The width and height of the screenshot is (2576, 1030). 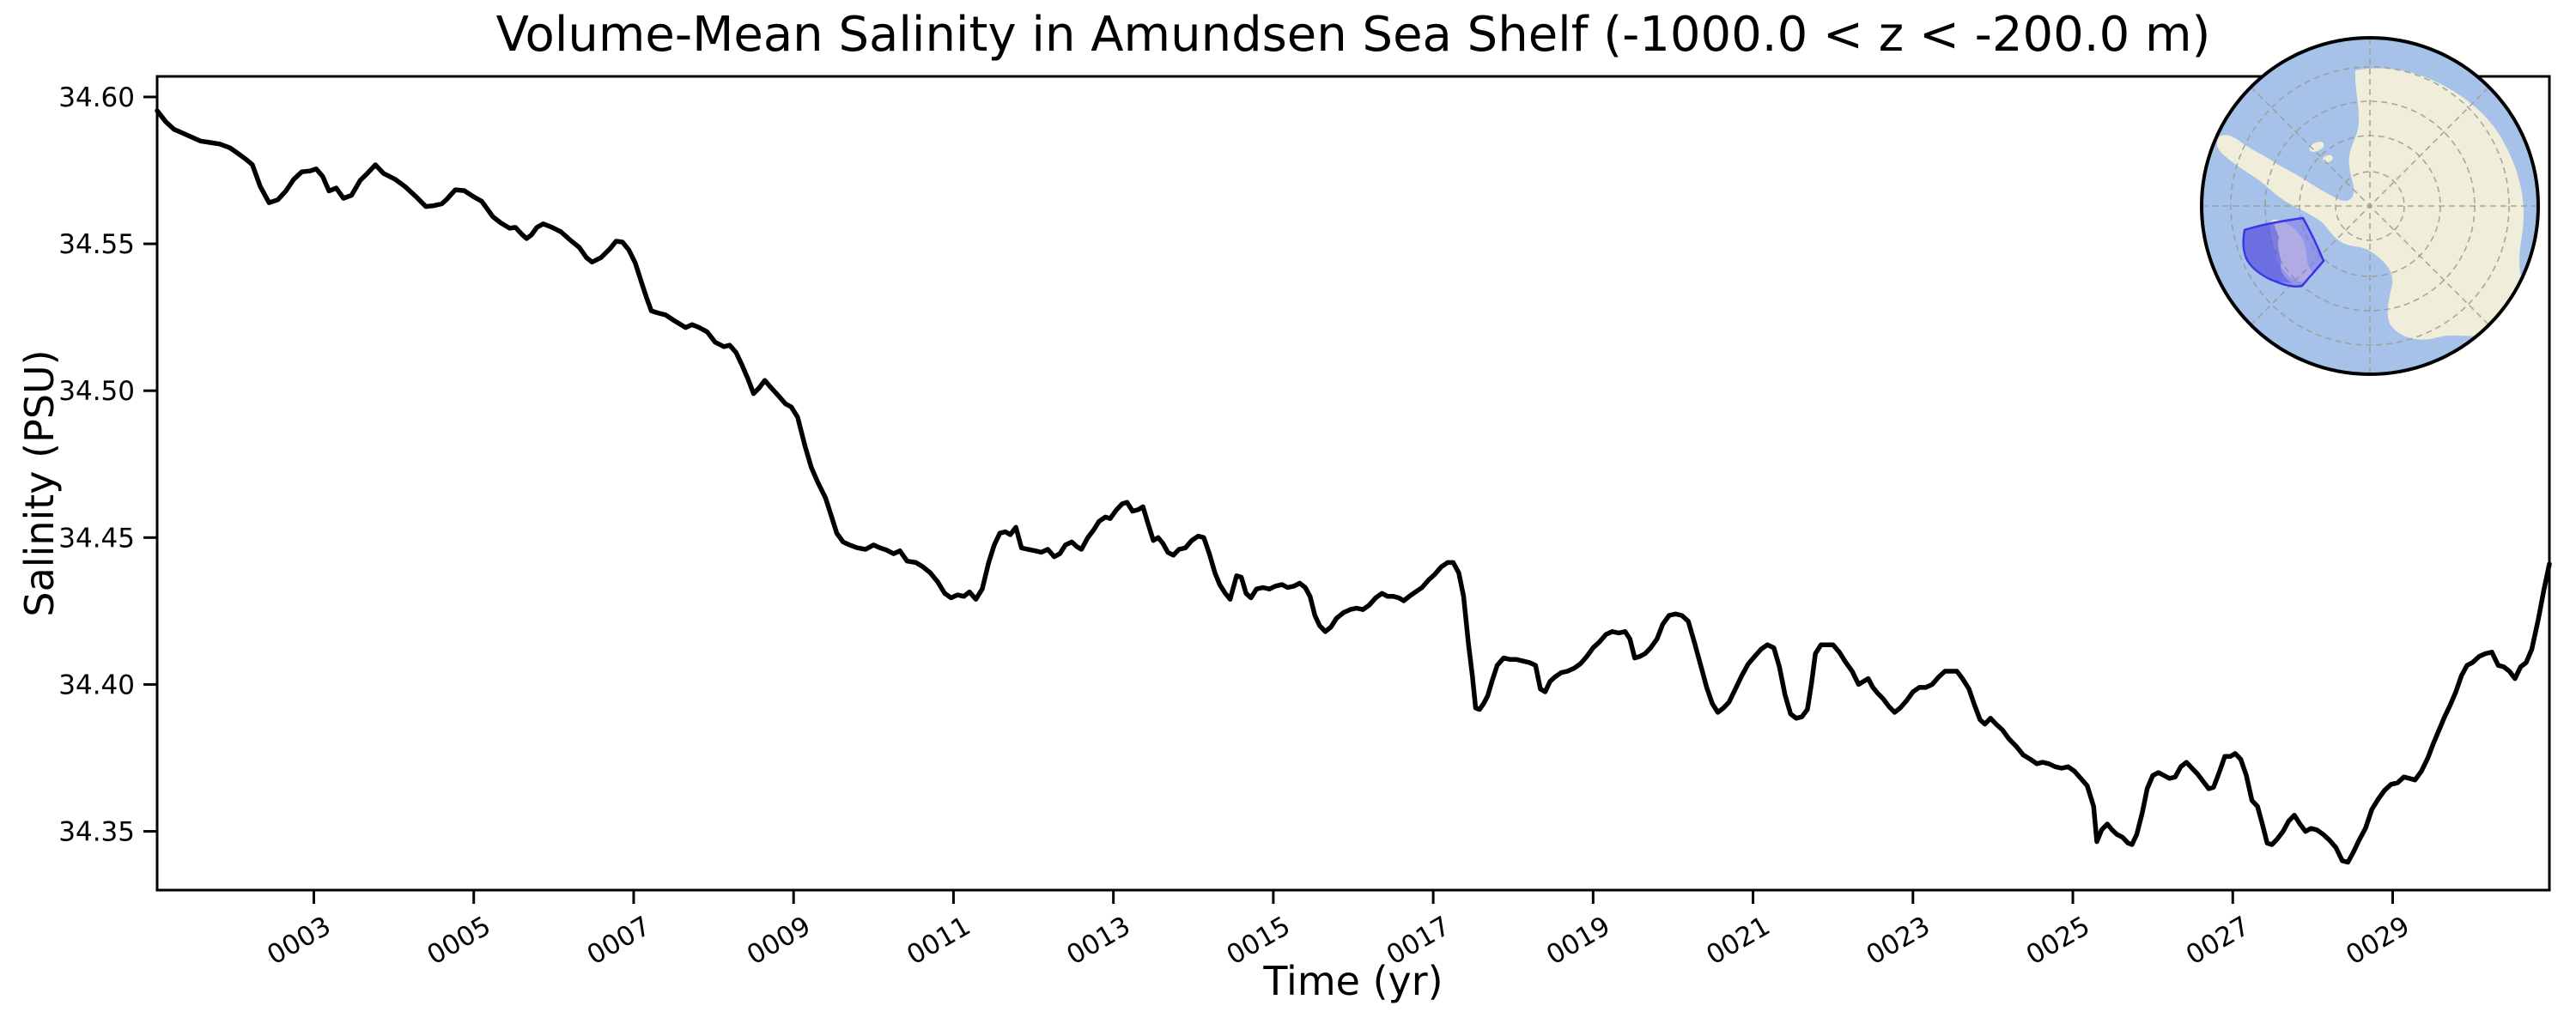 I want to click on x-tick-label: 0007, so click(x=619, y=941).